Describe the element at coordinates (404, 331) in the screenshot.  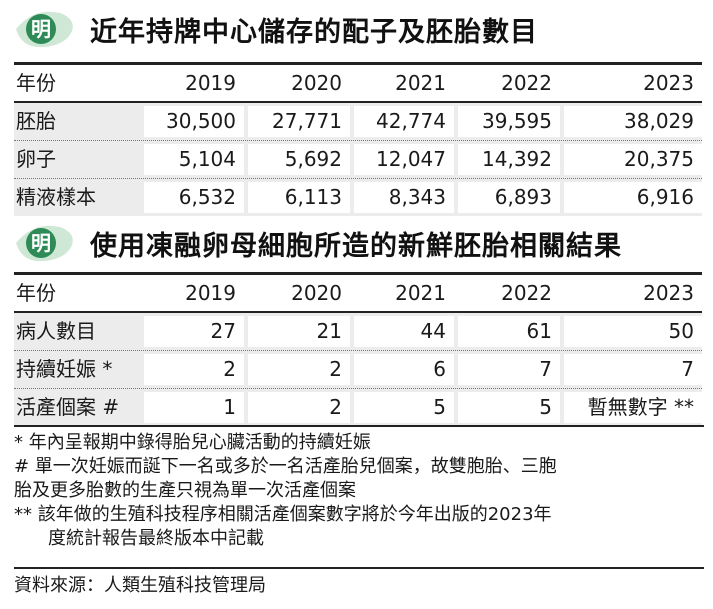
I see `data-cell: 44` at that location.